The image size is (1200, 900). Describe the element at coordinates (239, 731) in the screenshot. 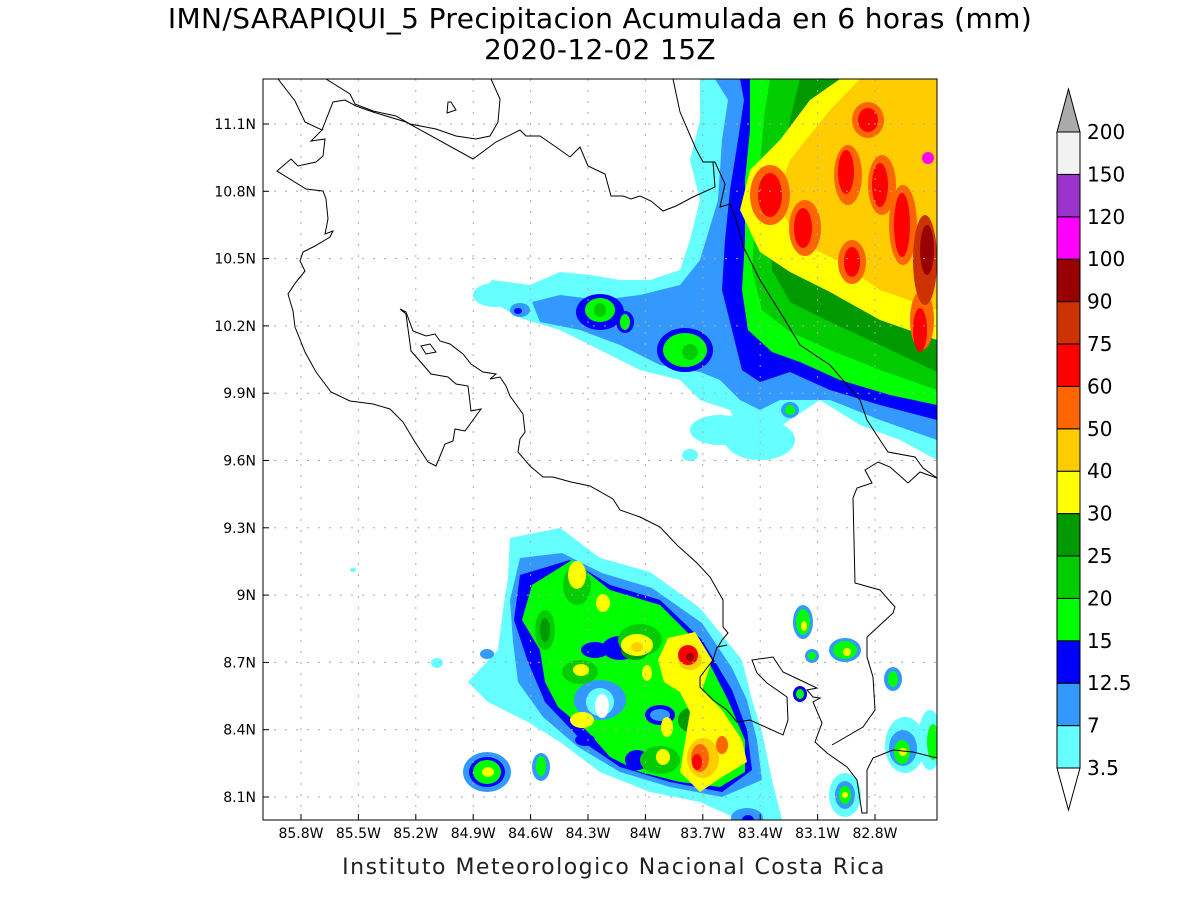

I see `lat-tick-label: 8.4N` at that location.